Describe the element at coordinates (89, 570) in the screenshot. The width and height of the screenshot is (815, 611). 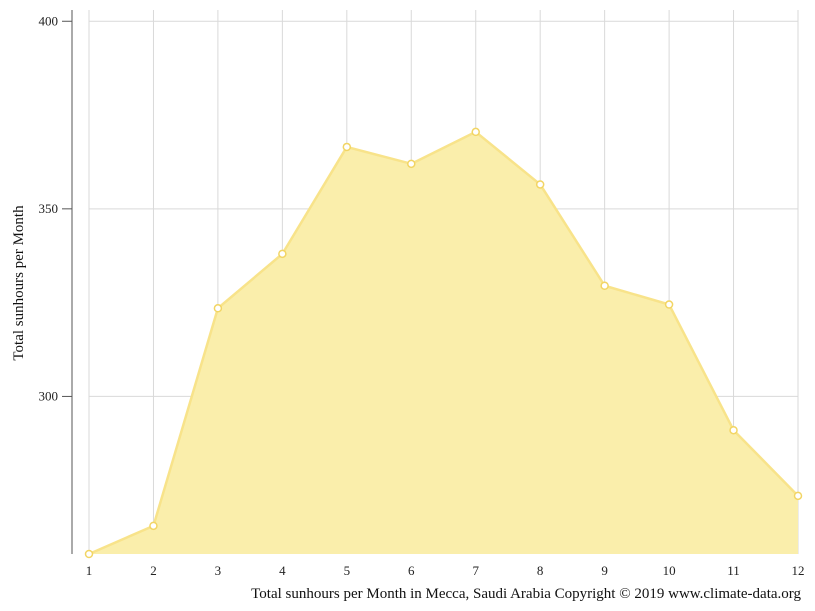
I see `x-tick-label: 1` at that location.